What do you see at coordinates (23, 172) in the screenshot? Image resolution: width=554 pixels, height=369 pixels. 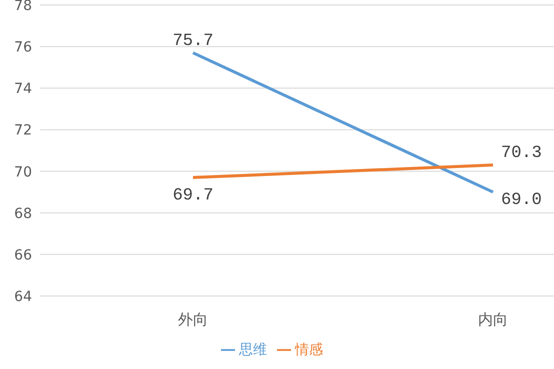 I see `y-tick-label: 70` at bounding box center [23, 172].